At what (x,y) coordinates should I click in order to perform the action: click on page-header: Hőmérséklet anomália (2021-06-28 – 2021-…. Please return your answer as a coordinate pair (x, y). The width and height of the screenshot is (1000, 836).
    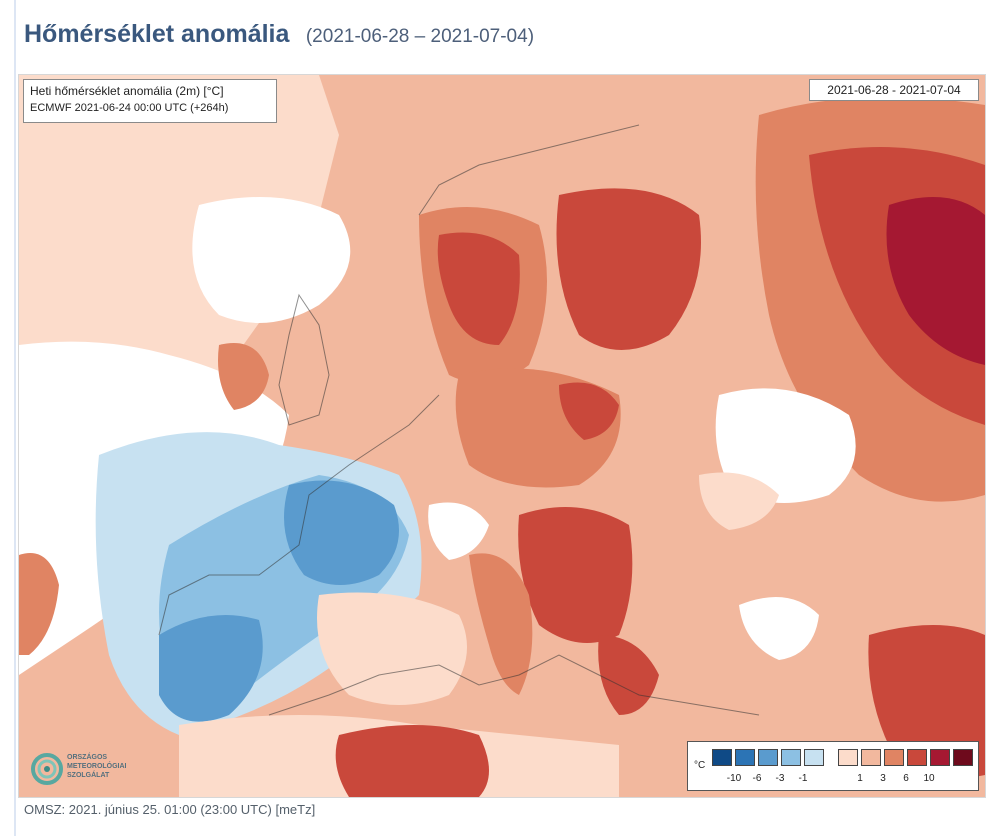
    Looking at the image, I should click on (279, 34).